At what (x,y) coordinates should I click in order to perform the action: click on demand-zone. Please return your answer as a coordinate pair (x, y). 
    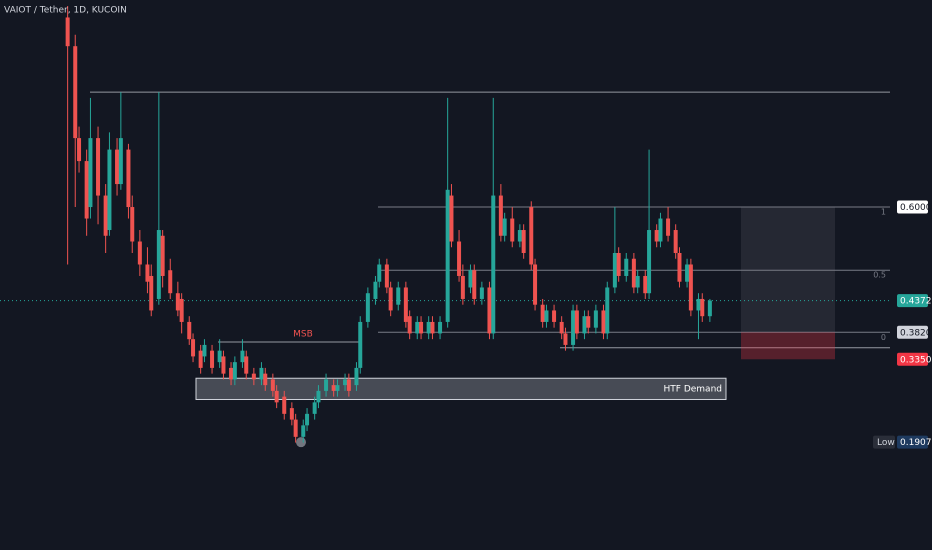
    Looking at the image, I should click on (461, 388).